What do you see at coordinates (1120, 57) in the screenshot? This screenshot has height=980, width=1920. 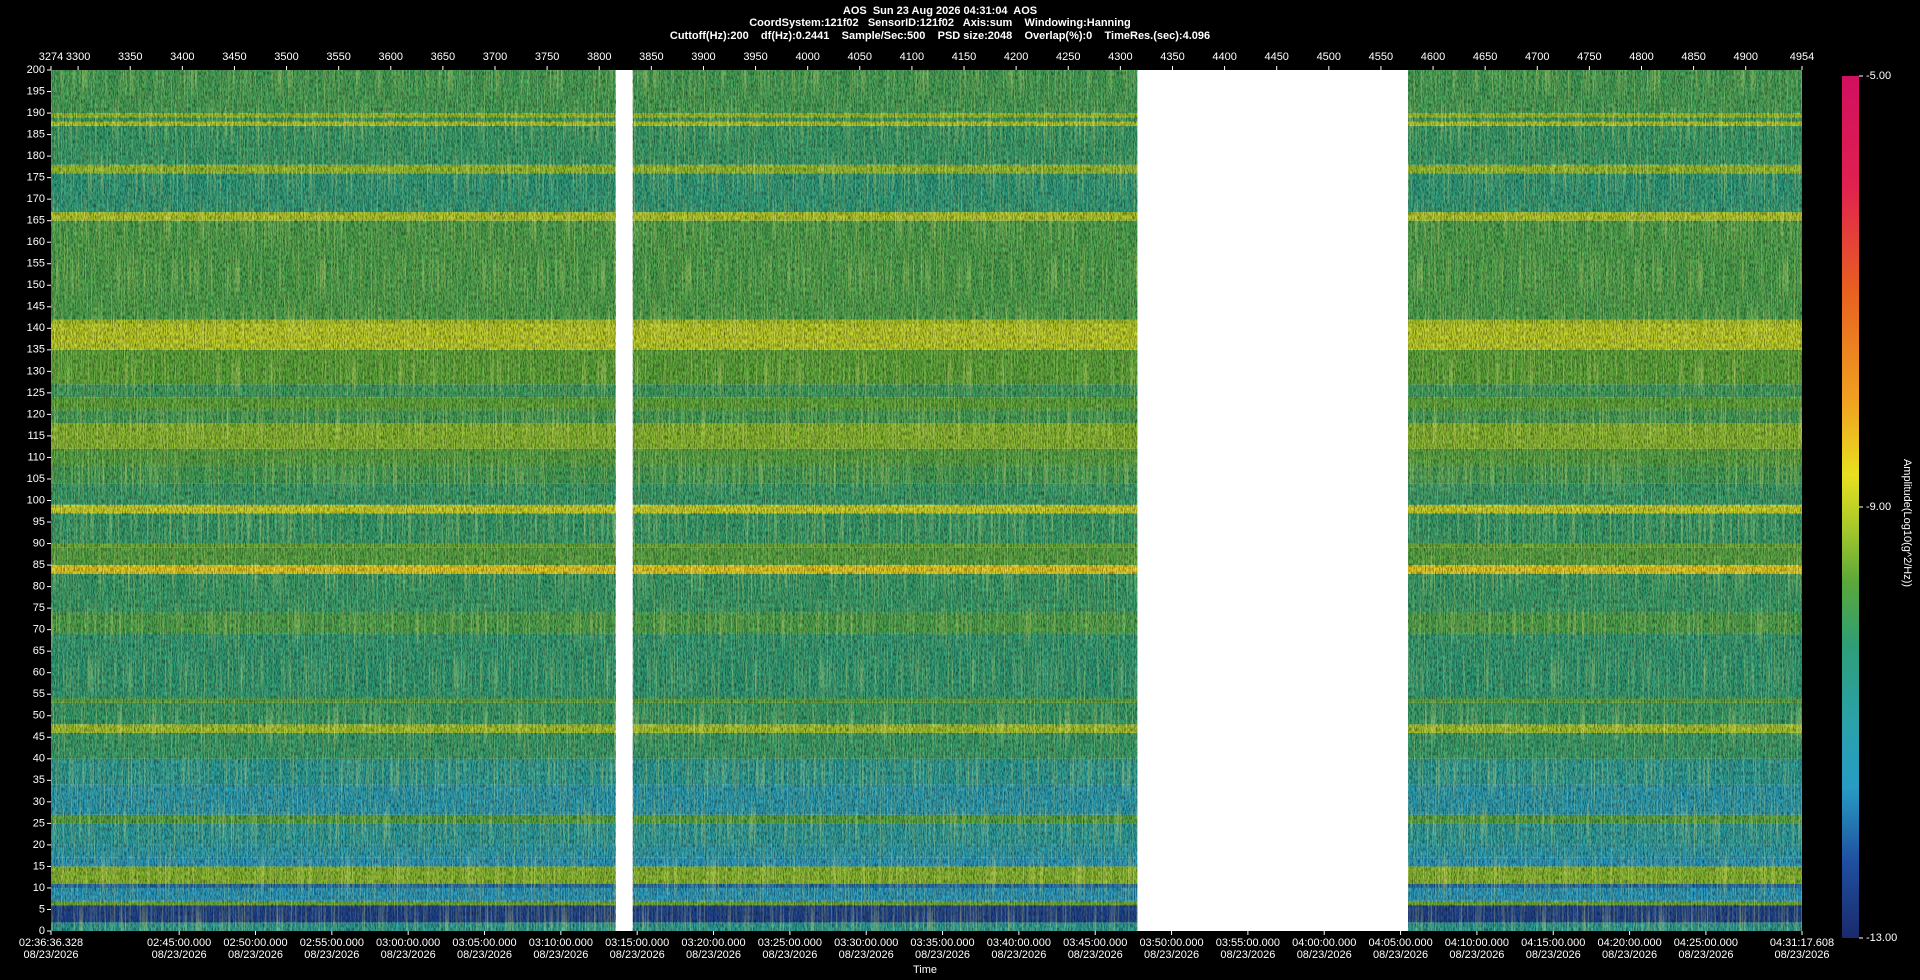 I see `x-tick-label: 4300` at bounding box center [1120, 57].